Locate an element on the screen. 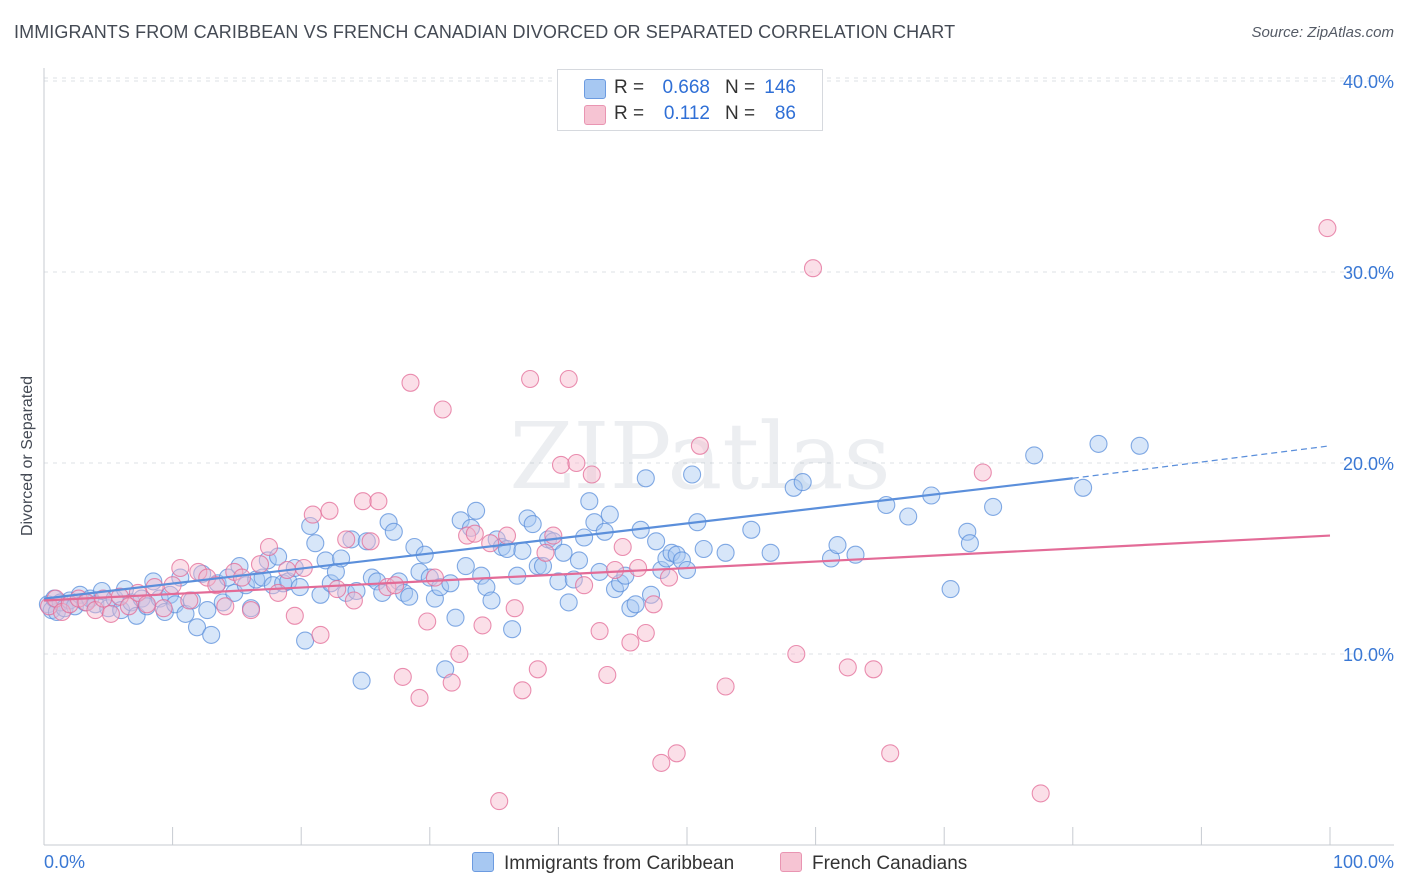 This screenshot has height=892, width=1406. bottom-legend-swatch-caribbean is located at coordinates (483, 862).